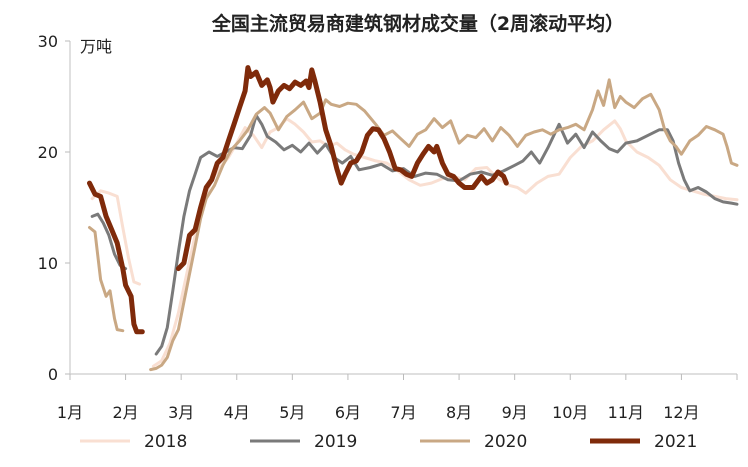 Image resolution: width=748 pixels, height=467 pixels. Describe the element at coordinates (48, 152) in the screenshot. I see `y-tick-label: 20` at that location.